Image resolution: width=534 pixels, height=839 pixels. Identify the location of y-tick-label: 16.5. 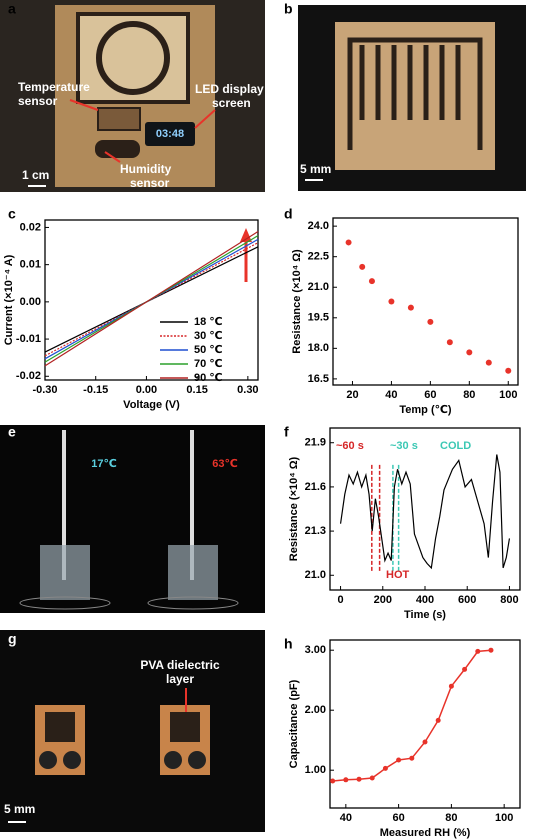
(318, 379).